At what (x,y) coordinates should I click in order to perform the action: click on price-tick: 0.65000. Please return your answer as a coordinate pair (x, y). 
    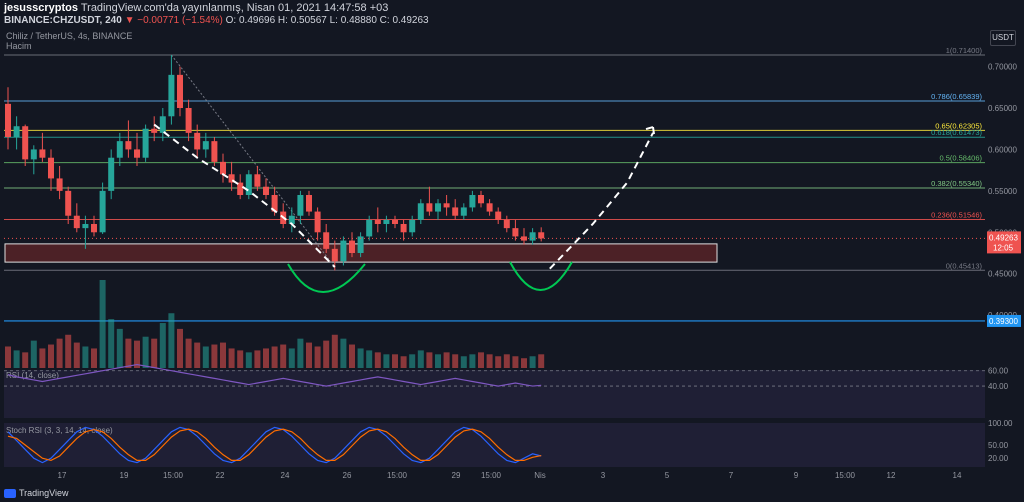
    Looking at the image, I should click on (1002, 108).